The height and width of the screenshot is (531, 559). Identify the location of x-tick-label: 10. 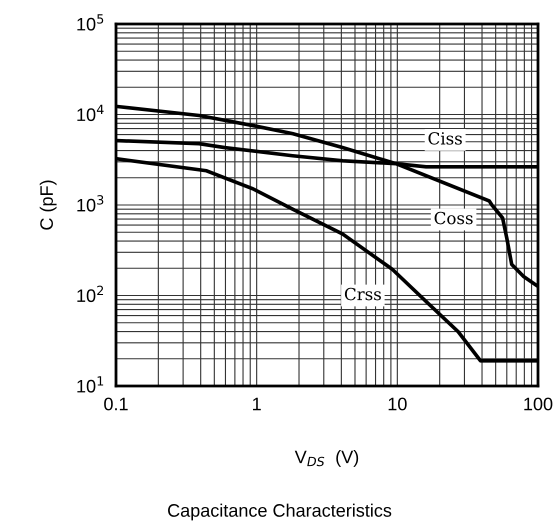
(397, 404).